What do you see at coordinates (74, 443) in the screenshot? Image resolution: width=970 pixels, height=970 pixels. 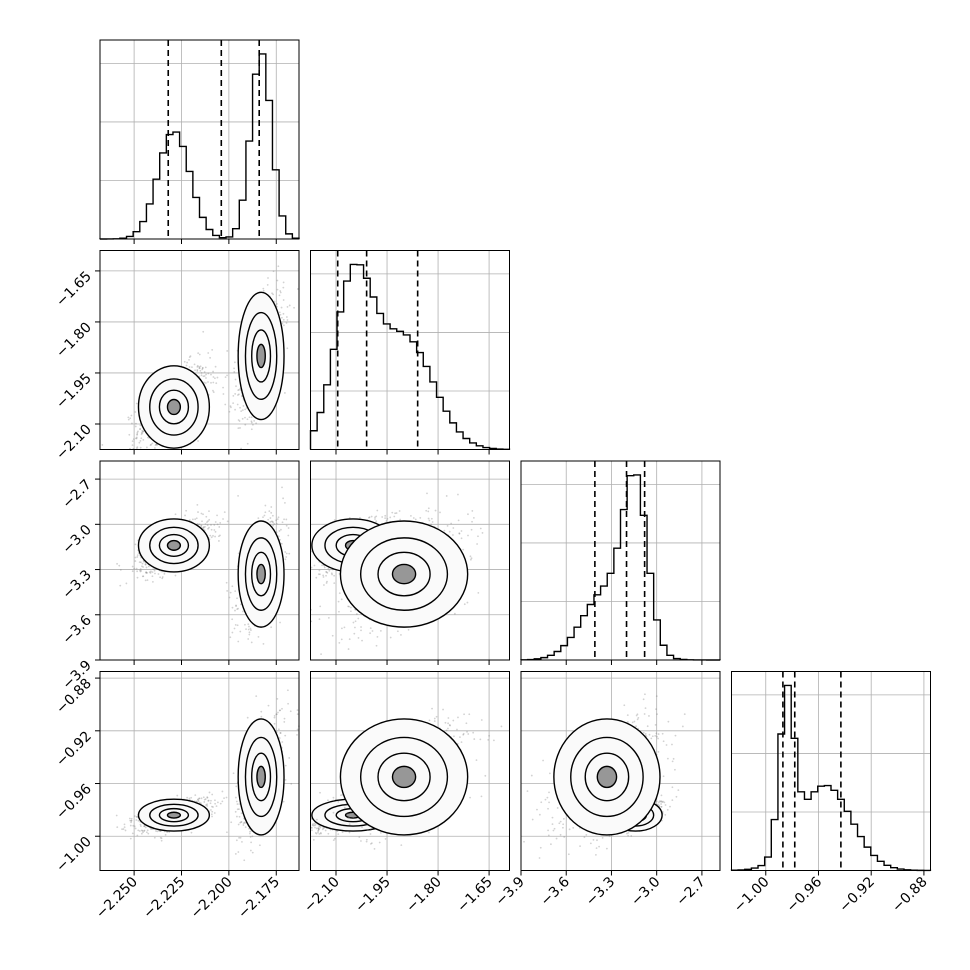 I see `y-tick-label: −2.10` at bounding box center [74, 443].